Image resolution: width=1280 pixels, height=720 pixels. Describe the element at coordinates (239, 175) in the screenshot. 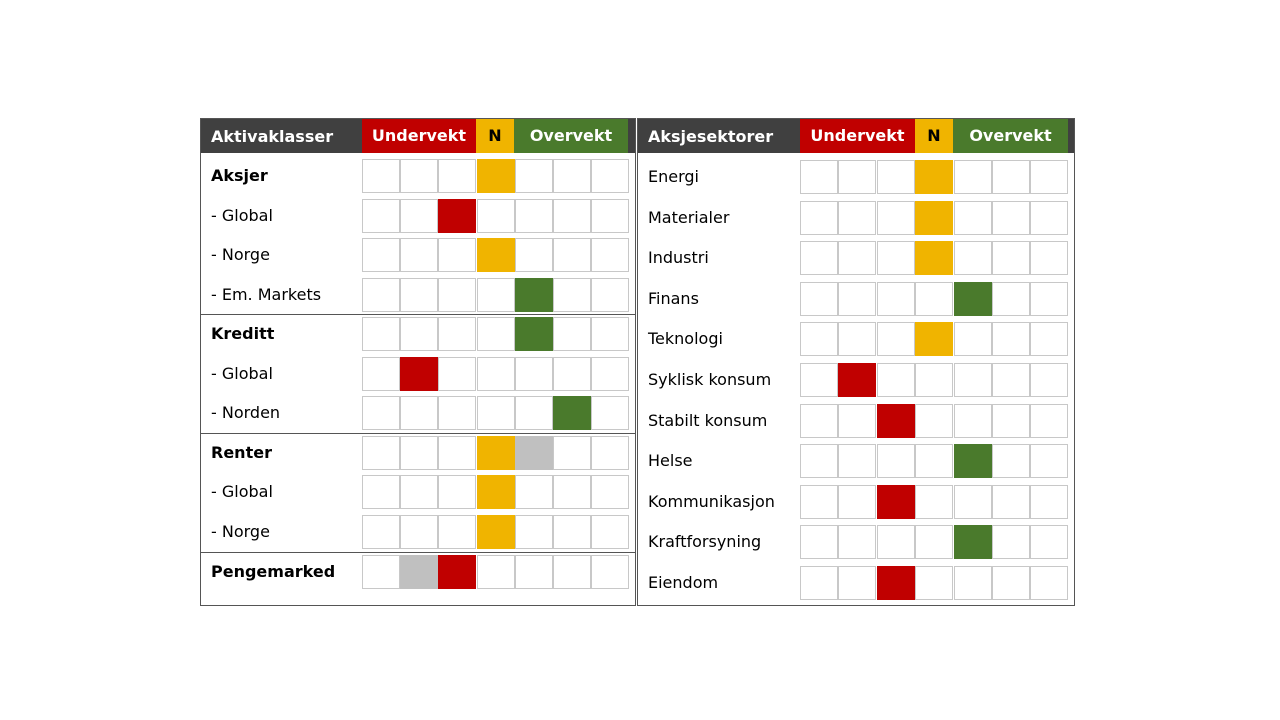

I see `row-label: Aksjer` at that location.